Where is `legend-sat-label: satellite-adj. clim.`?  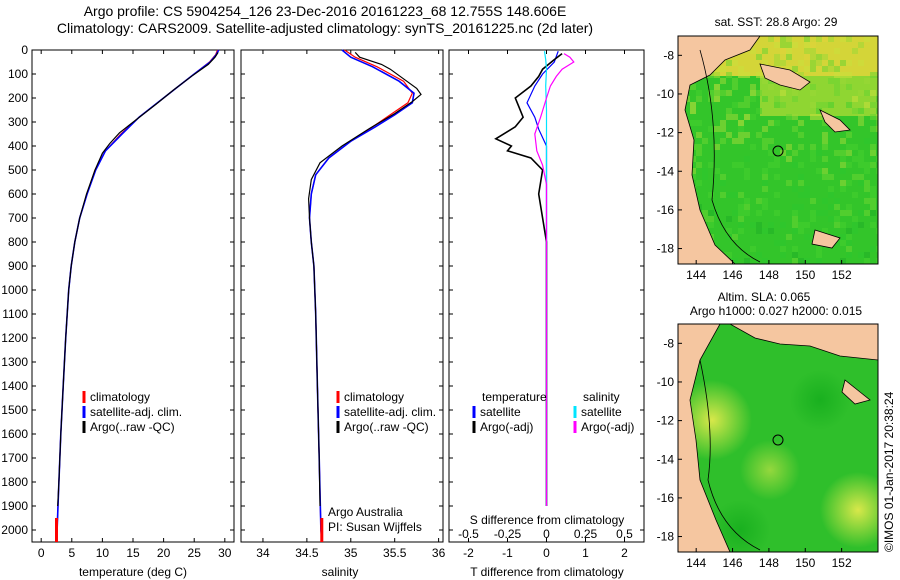
legend-sat-label: satellite-adj. clim. is located at coordinates (390, 412).